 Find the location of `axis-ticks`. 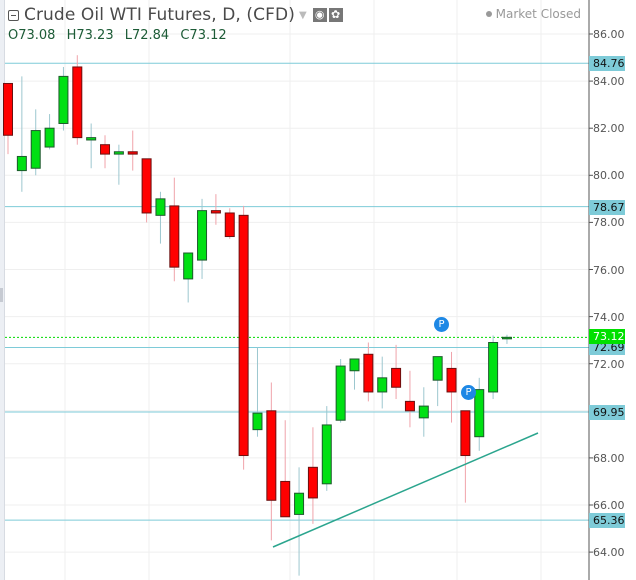

axis-ticks is located at coordinates (591, 293).